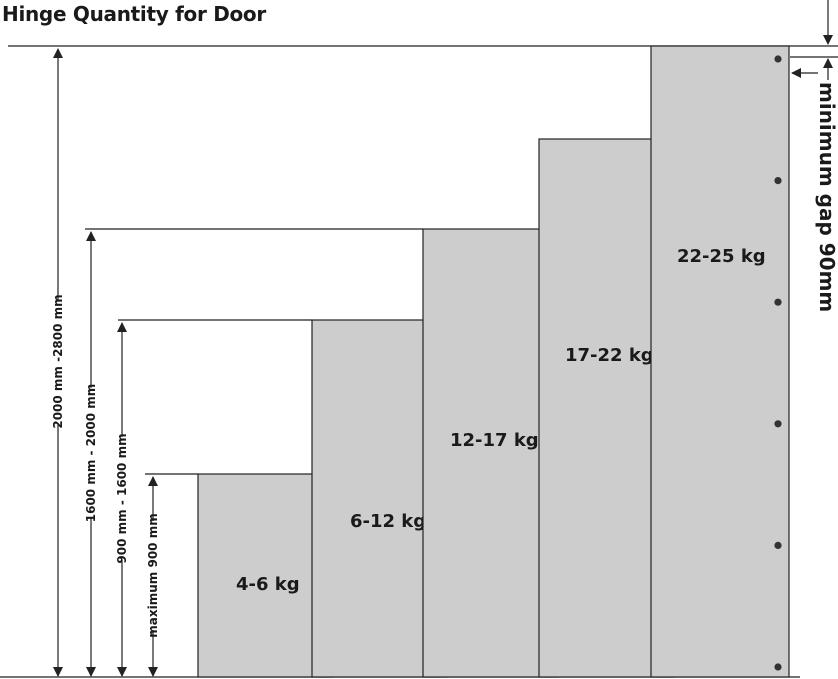  Describe the element at coordinates (388, 521) in the screenshot. I see `weight-label: 6-12 kg` at that location.